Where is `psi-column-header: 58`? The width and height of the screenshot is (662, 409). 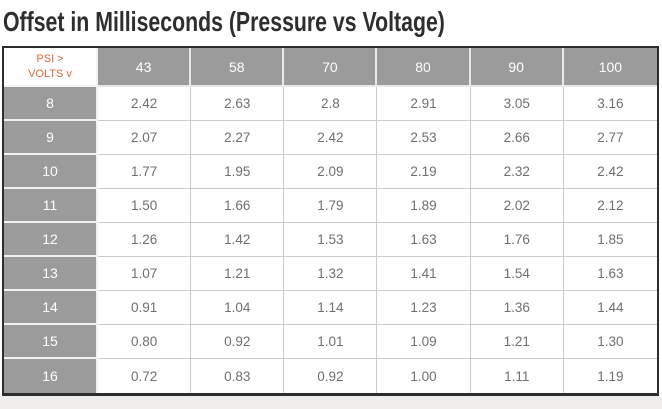
psi-column-header: 58 is located at coordinates (238, 67).